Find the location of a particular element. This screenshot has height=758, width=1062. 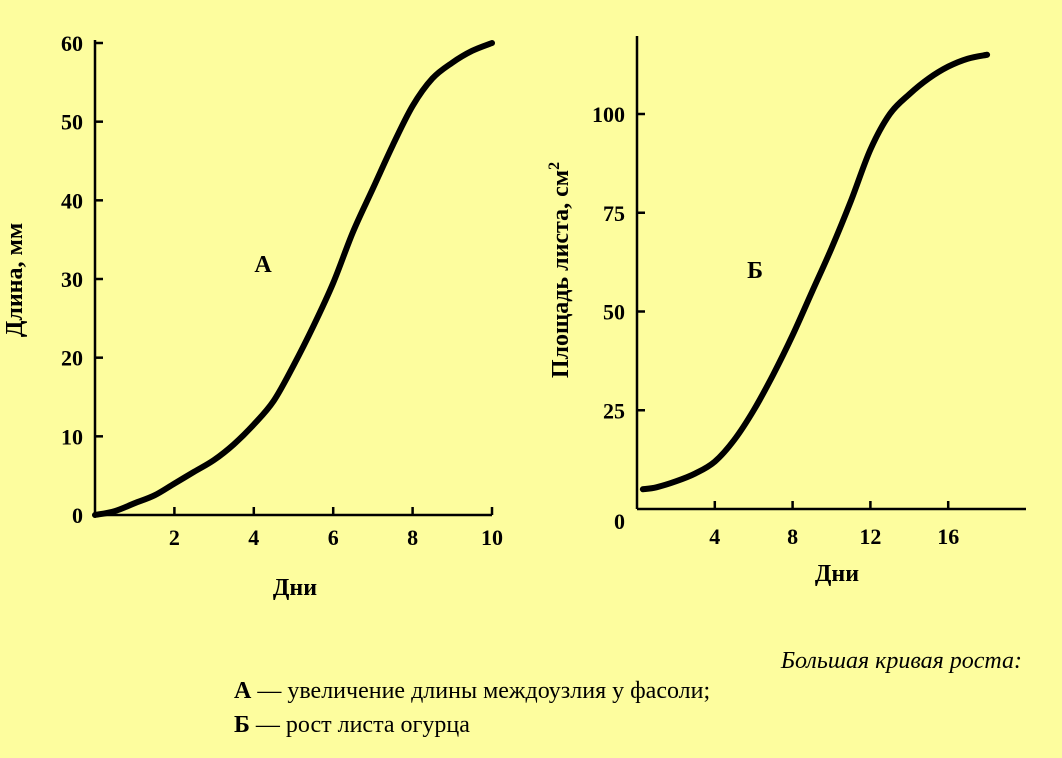

chart-a-y-tick-label: 0 is located at coordinates (77, 515).